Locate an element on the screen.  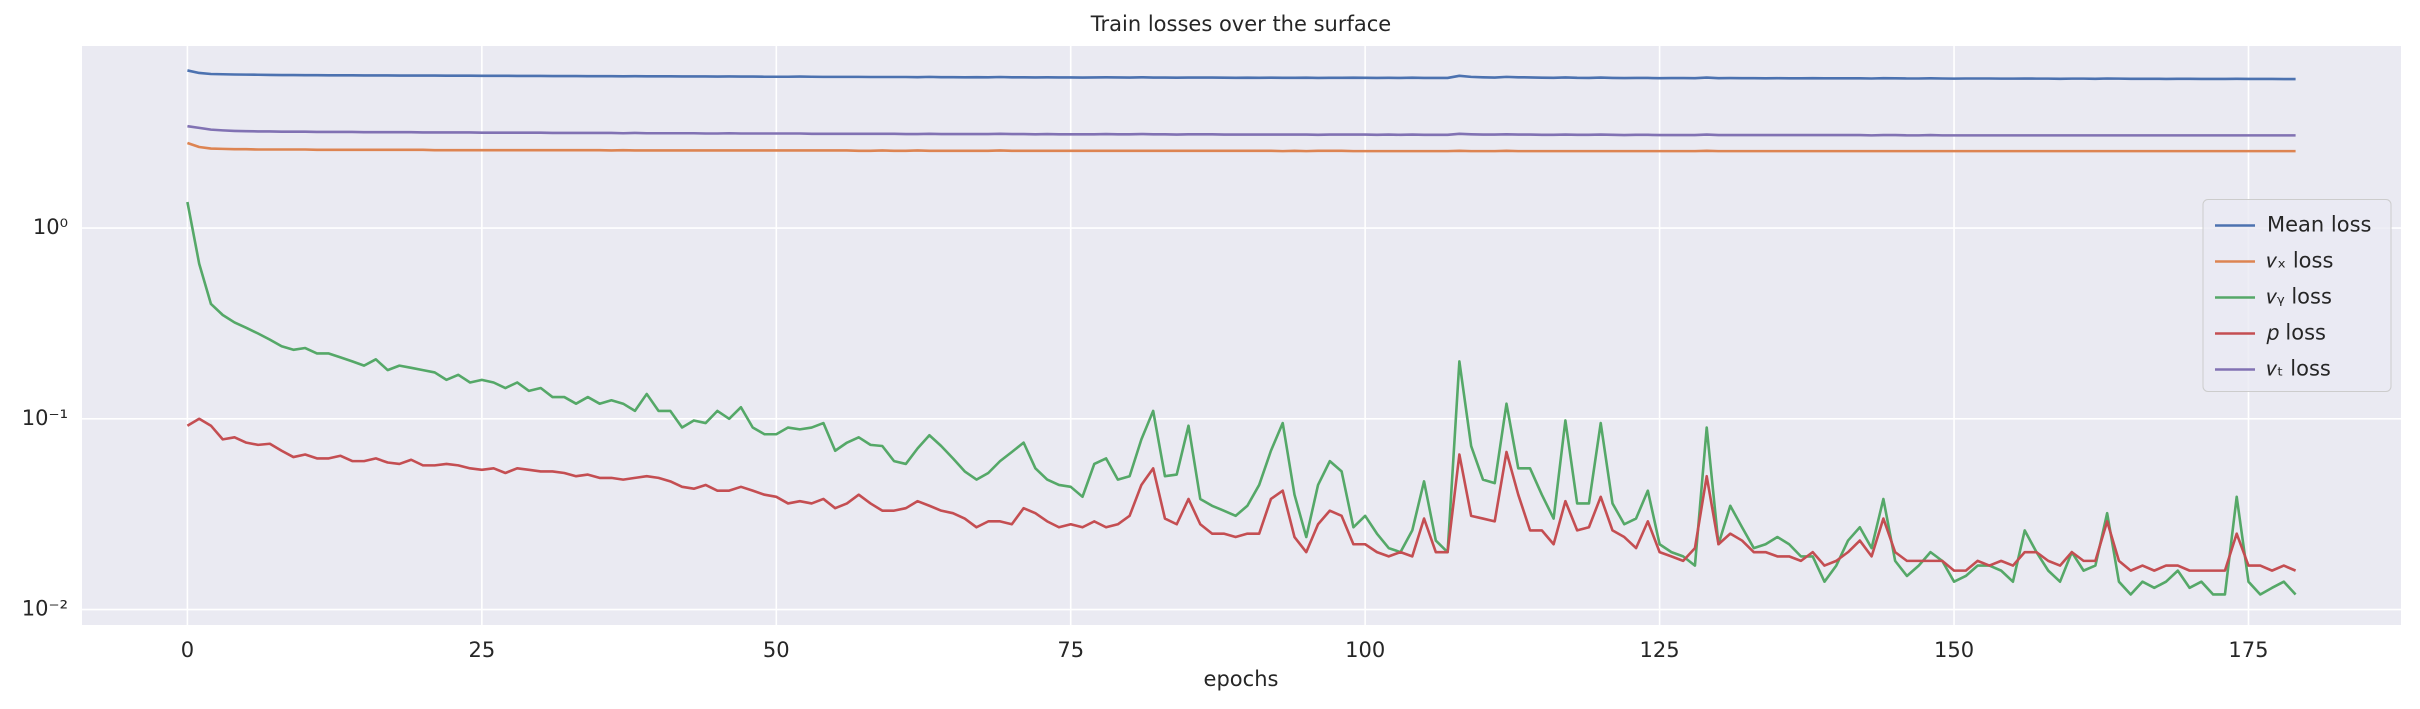
x-tick-label: 50 is located at coordinates (776, 650).